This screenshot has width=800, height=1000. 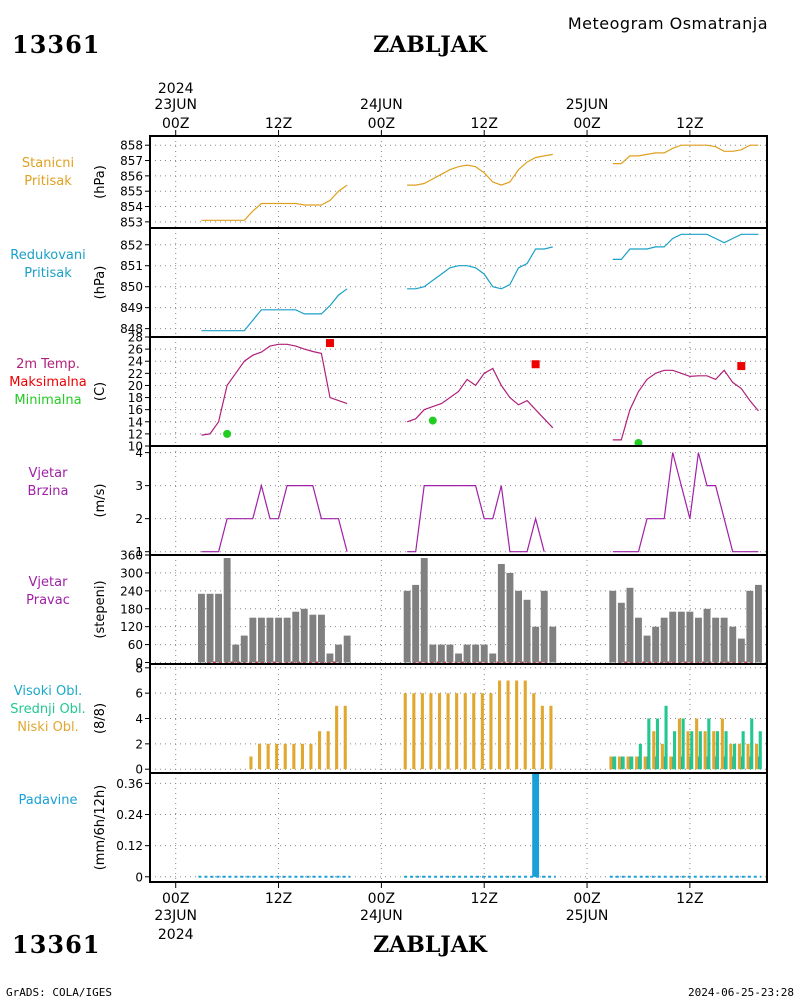 I want to click on panel-label-temperature: 2m Temp. Maksimalna Minimalna, so click(x=48, y=383).